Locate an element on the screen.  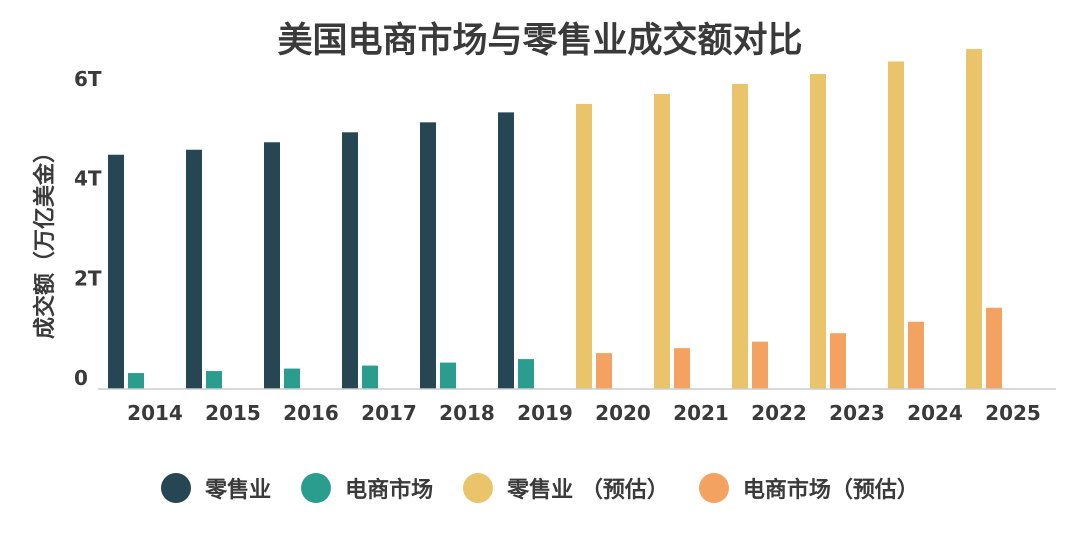
legend-label: 零售业 is located at coordinates (238, 490).